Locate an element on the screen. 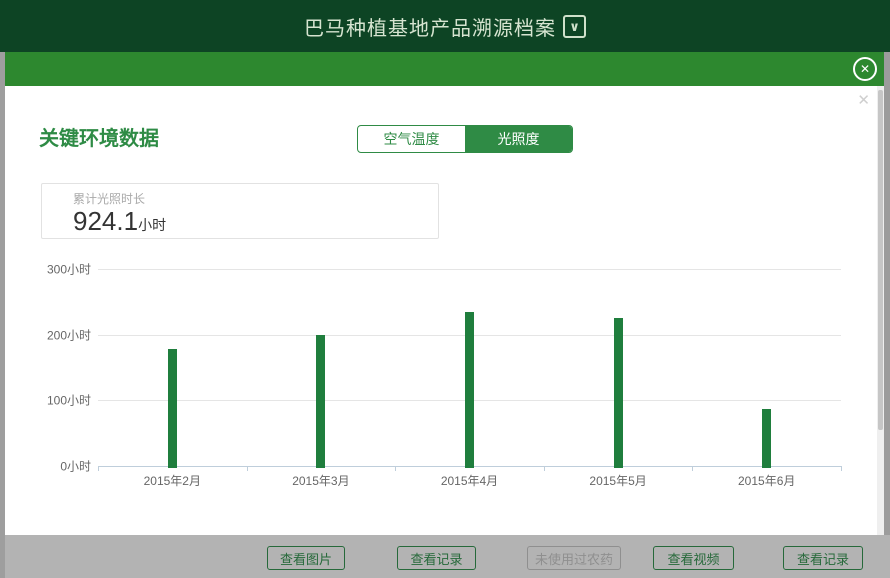 This screenshot has height=578, width=890. stat-label: 累计光照时长 is located at coordinates (109, 199).